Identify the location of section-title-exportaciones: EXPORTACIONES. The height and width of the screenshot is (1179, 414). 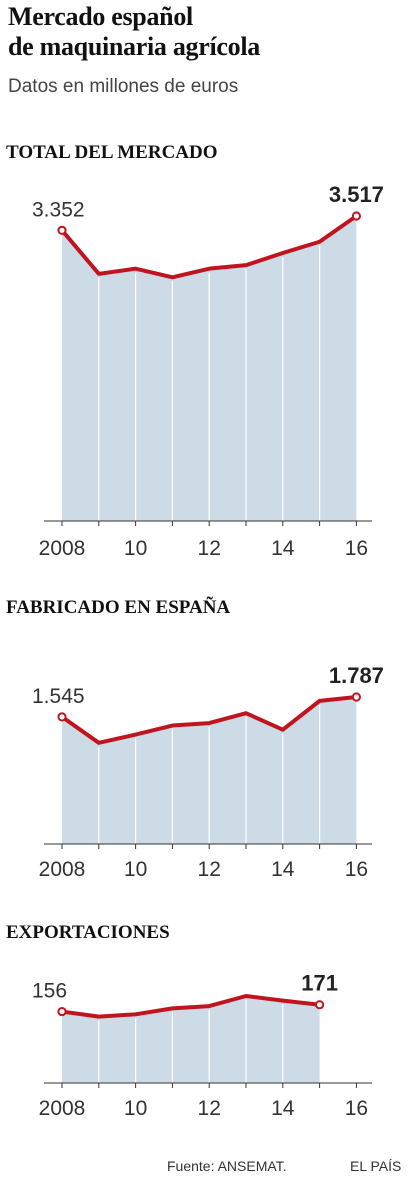
(88, 932).